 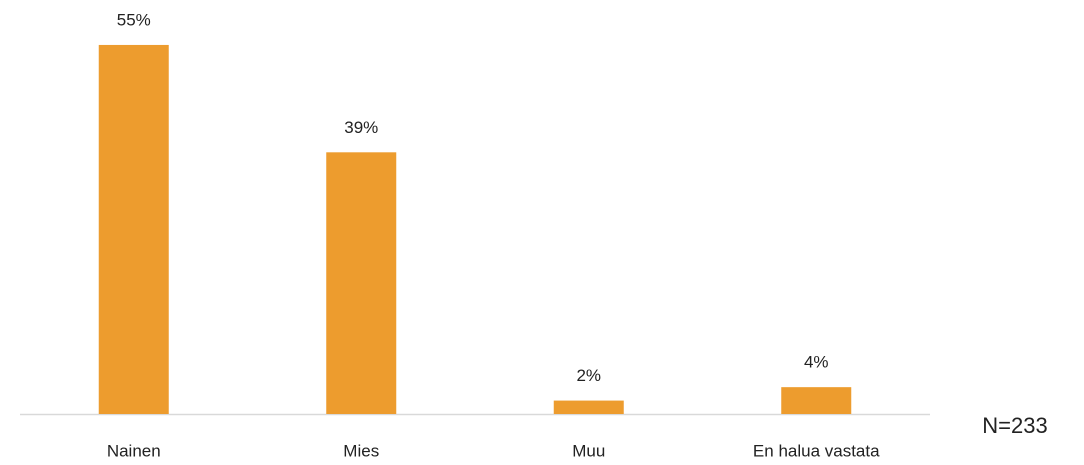 I want to click on data-label: 55%, so click(x=134, y=19).